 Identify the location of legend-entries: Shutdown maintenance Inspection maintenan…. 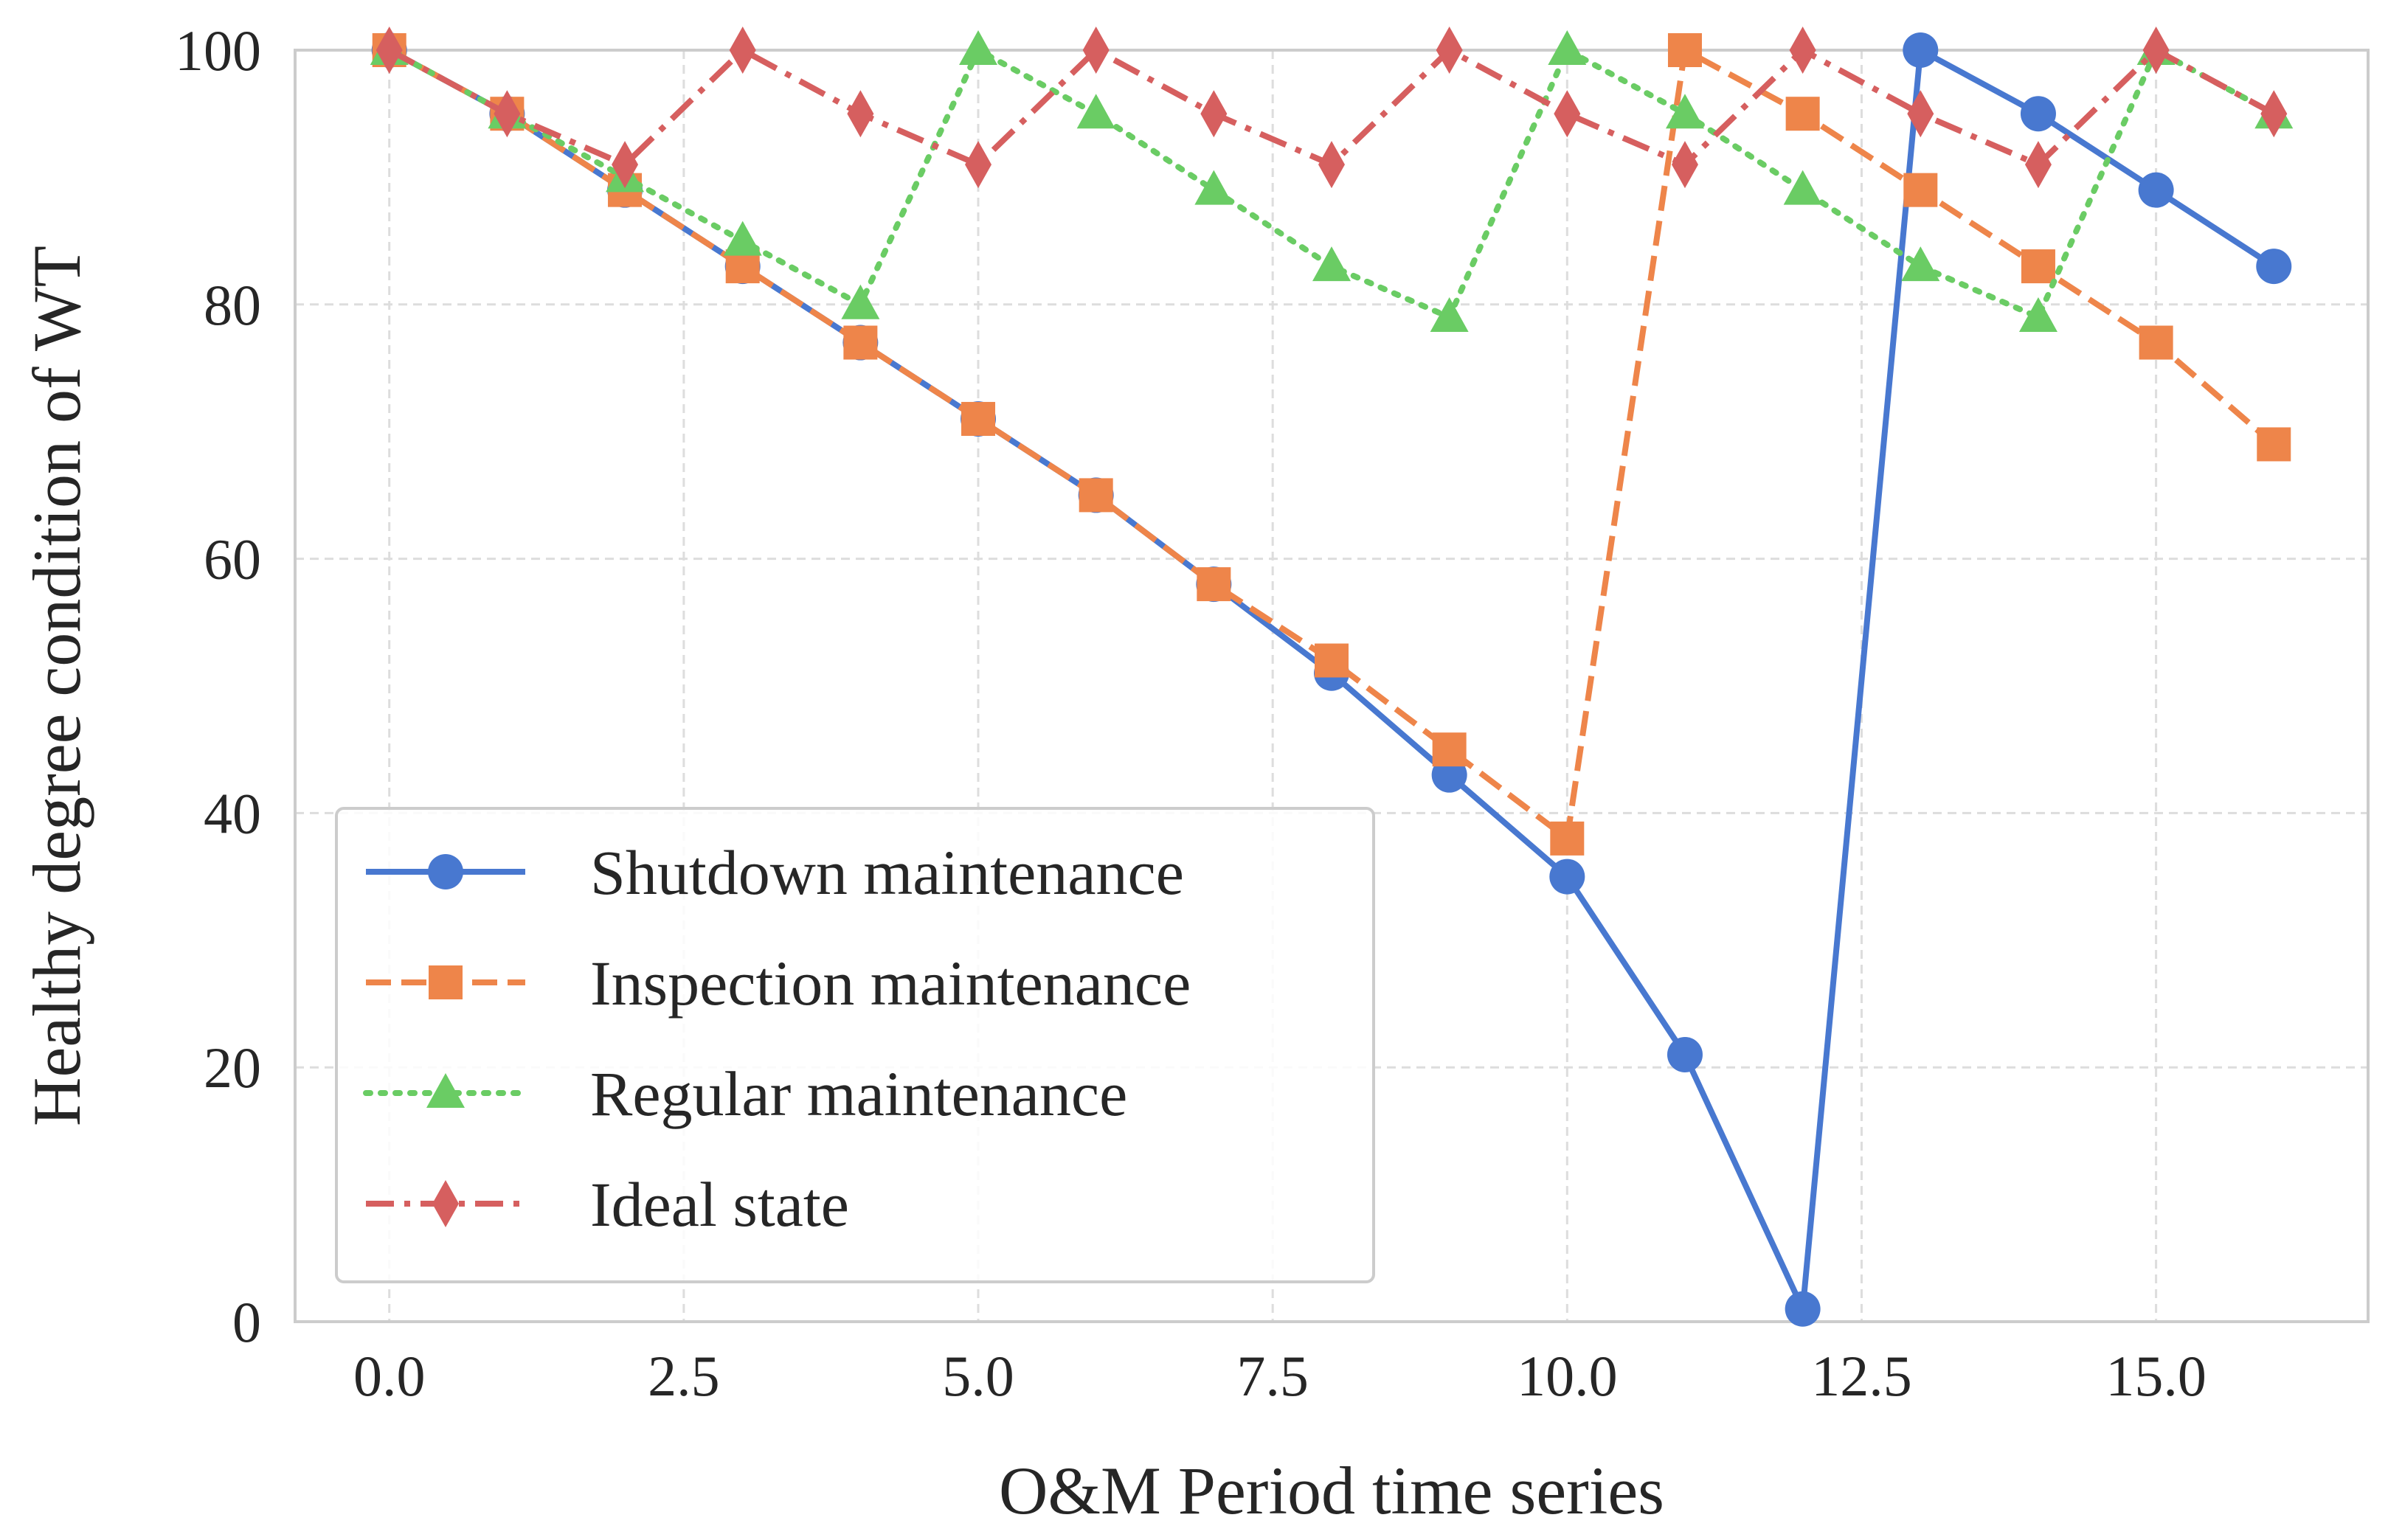
(777, 1038).